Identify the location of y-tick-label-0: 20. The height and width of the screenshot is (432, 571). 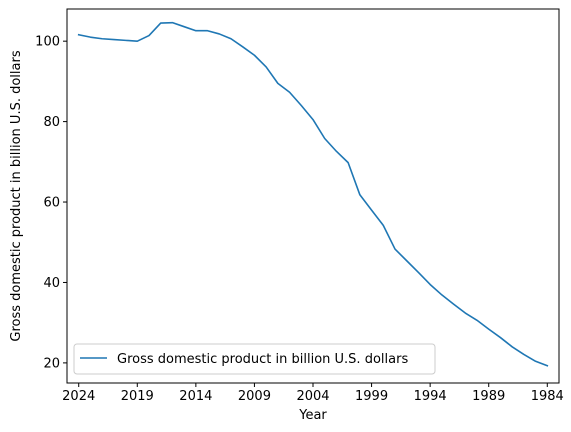
(51, 363).